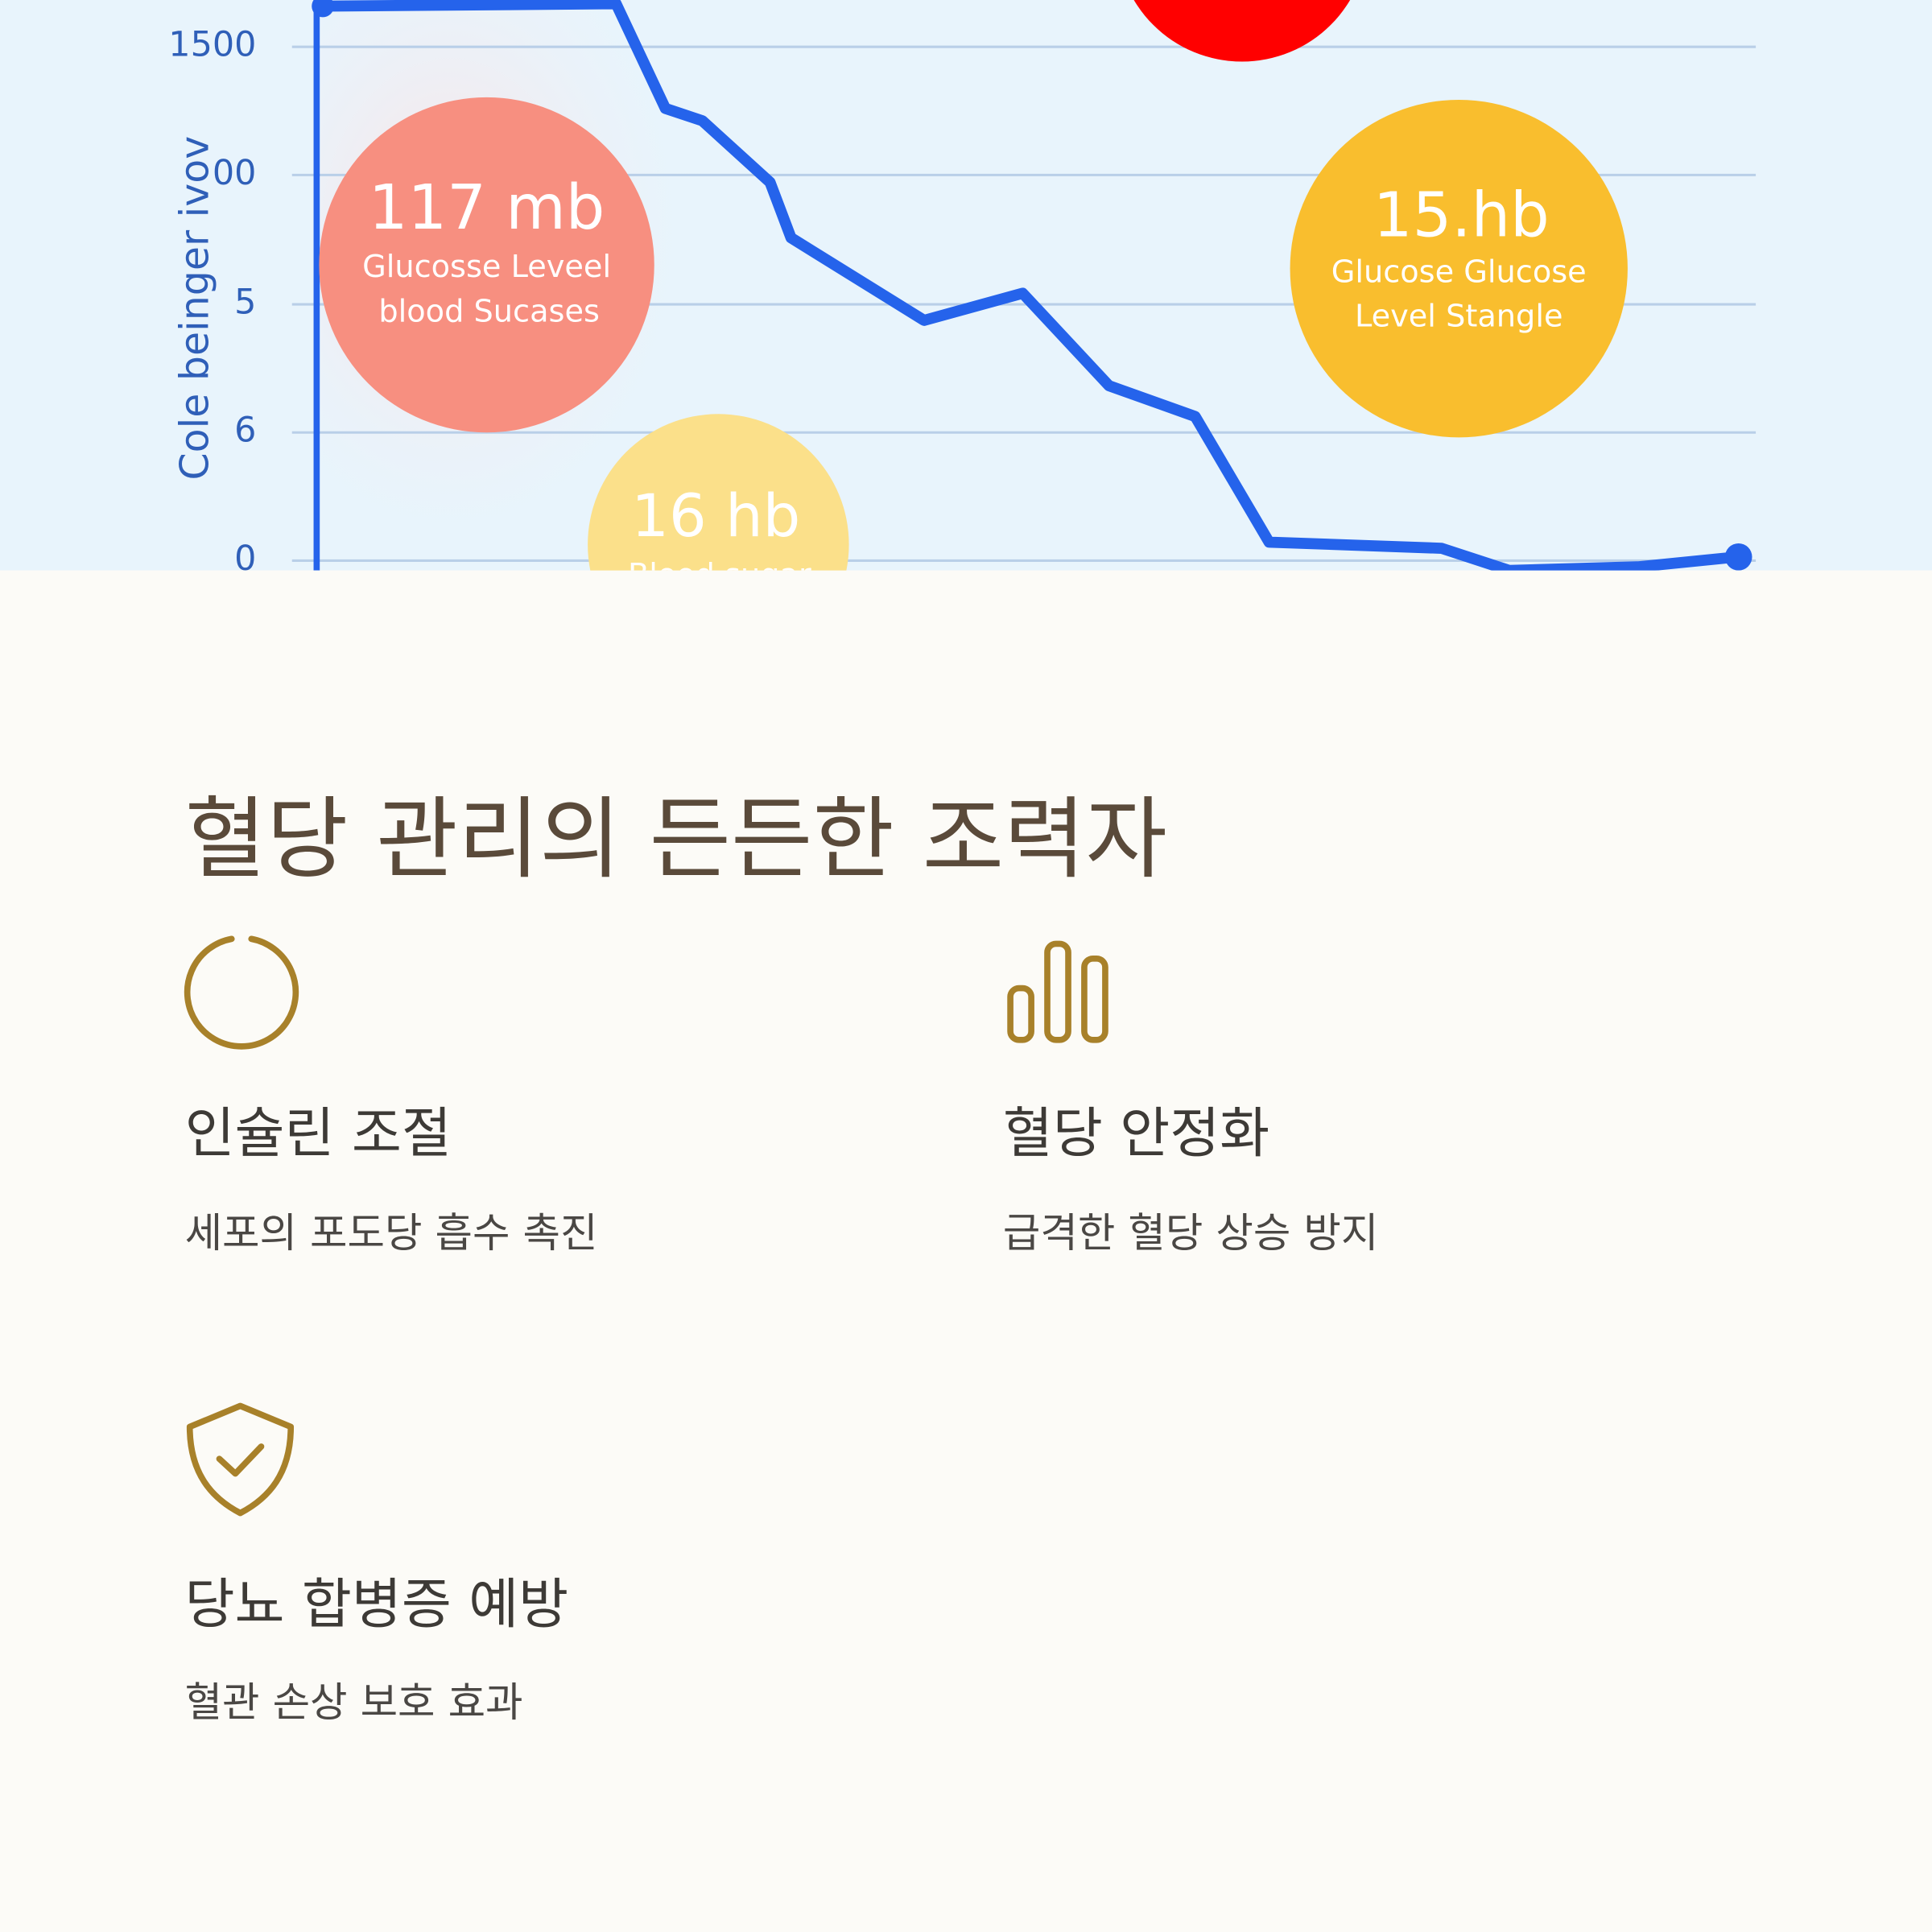  Describe the element at coordinates (1057, 991) in the screenshot. I see `bar-chart-icon` at that location.